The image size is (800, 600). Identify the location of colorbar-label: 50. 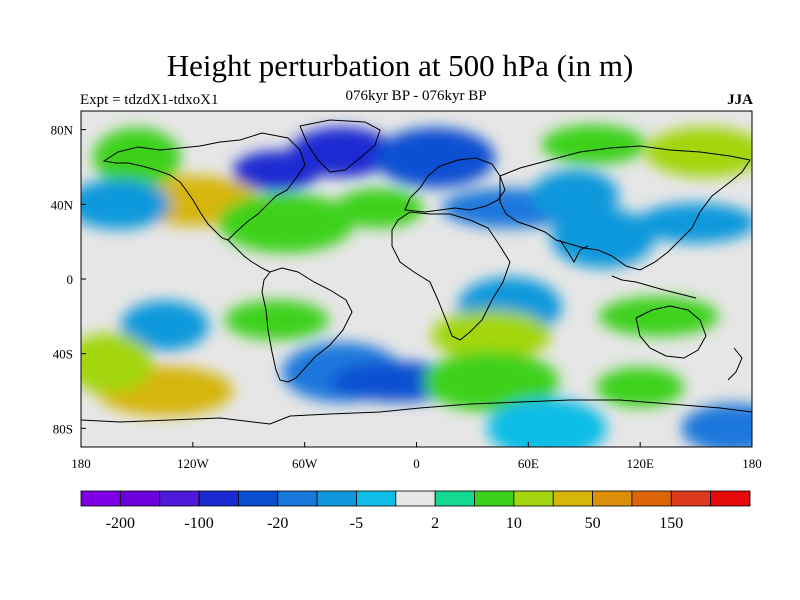
(593, 523).